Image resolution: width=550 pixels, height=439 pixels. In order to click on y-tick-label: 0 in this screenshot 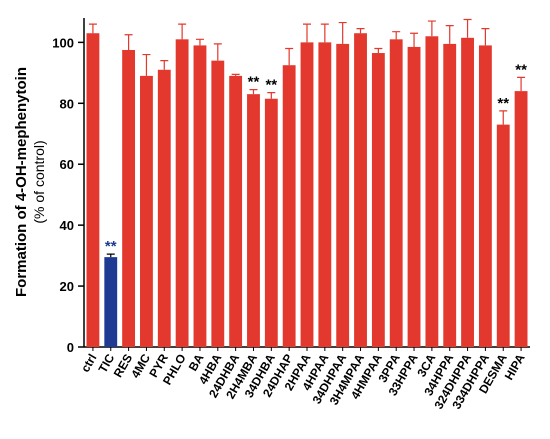, I will do `click(70, 347)`.